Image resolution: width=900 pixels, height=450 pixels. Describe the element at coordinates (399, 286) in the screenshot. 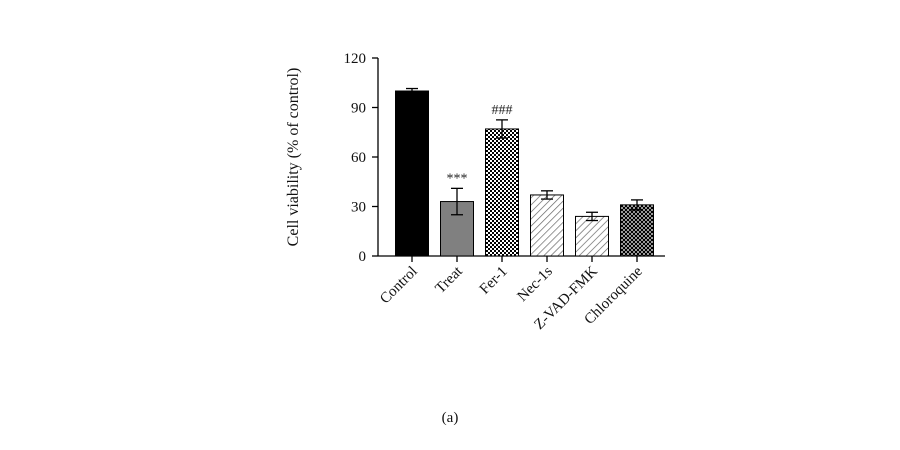

I see `x-tick-label: Control` at that location.